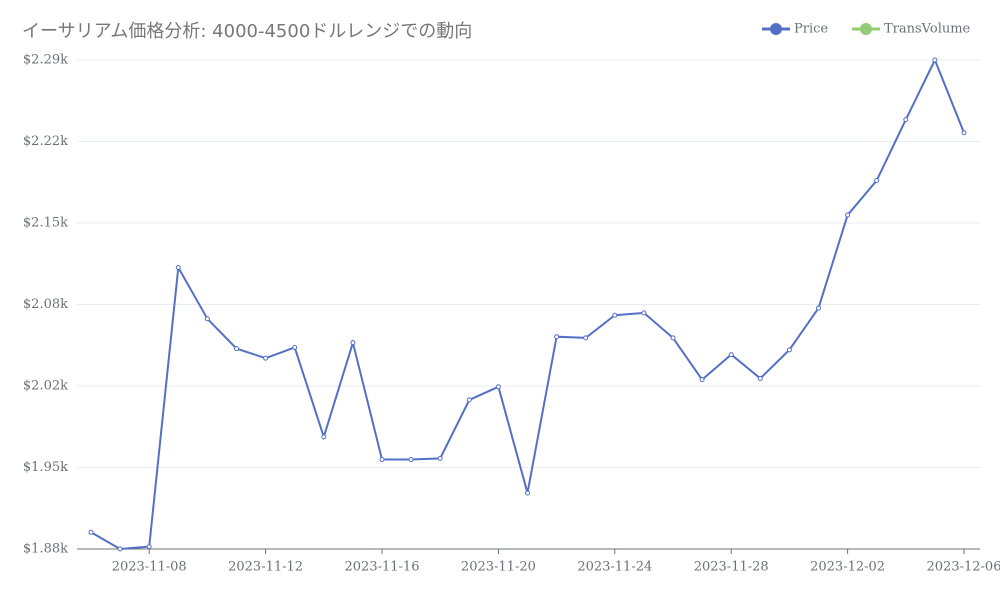 This screenshot has height=600, width=1000. Describe the element at coordinates (265, 567) in the screenshot. I see `x-tick-label: 2023-11-12` at that location.